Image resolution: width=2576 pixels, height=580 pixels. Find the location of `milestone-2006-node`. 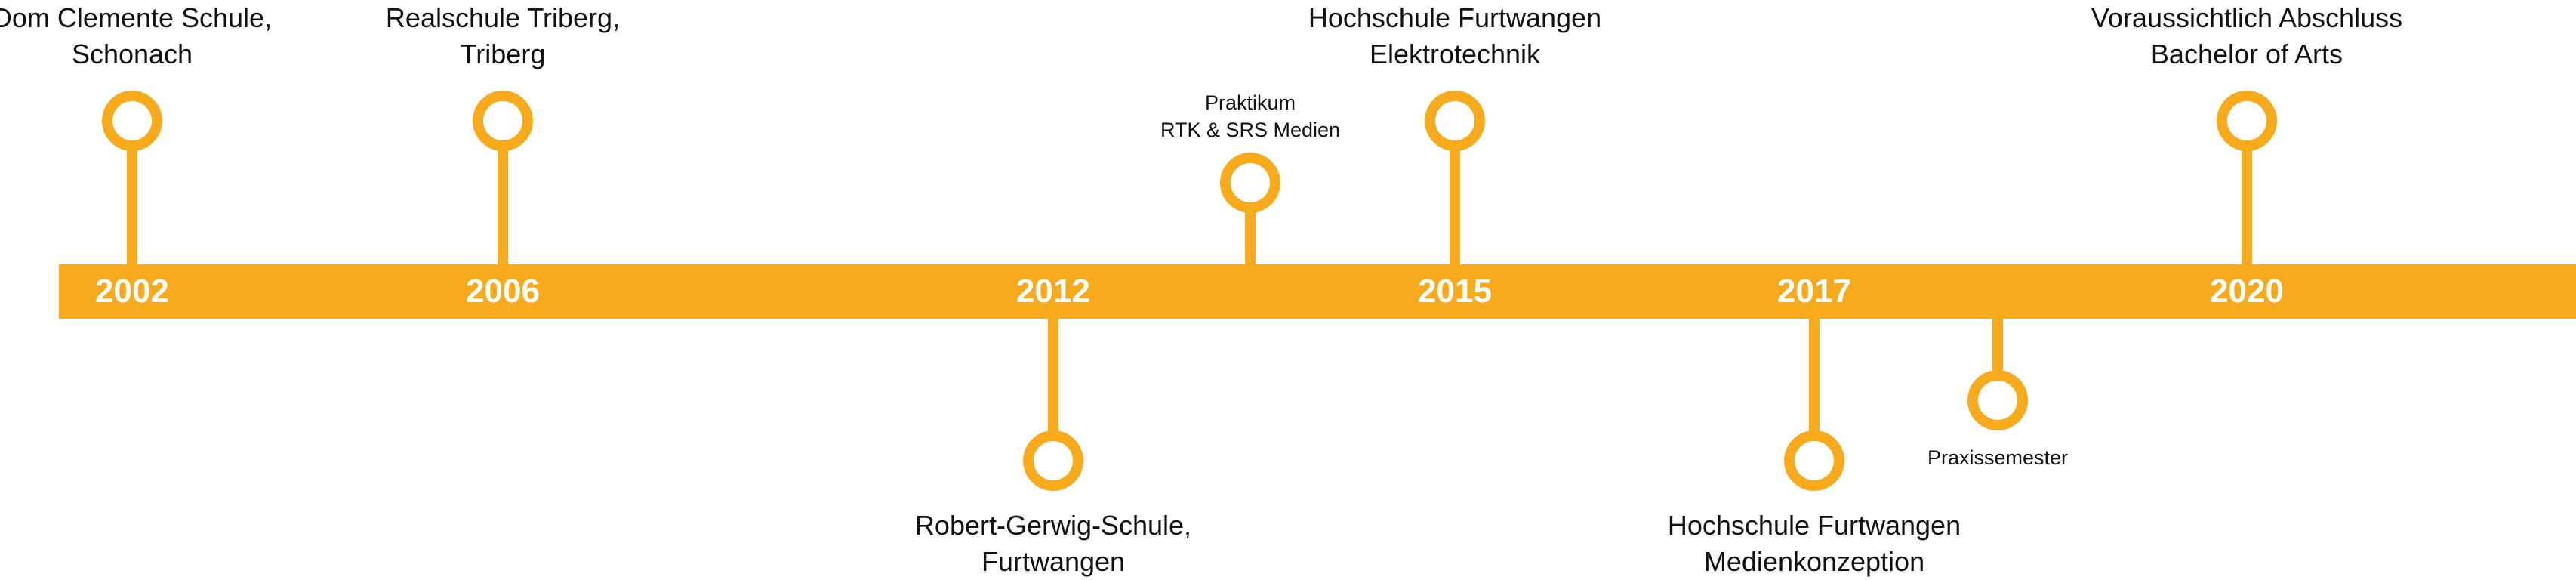

milestone-2006-node is located at coordinates (503, 121).